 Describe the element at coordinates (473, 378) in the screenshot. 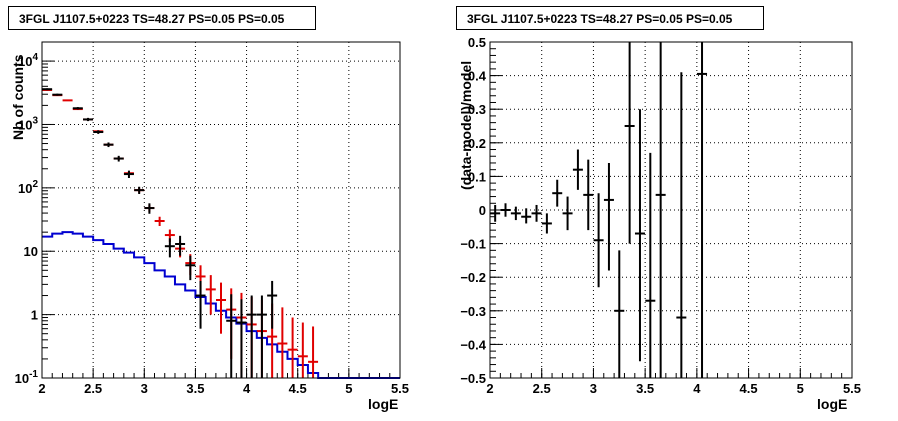

I see `right-y-tick-label: −0.5` at that location.